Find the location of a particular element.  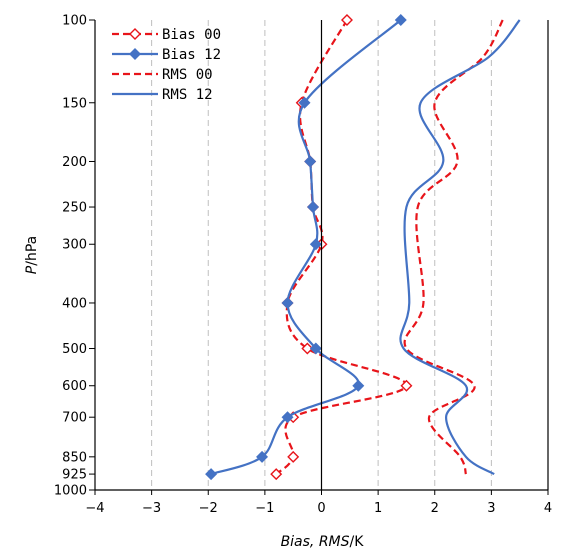

x-tick-label: −1 is located at coordinates (264, 508).